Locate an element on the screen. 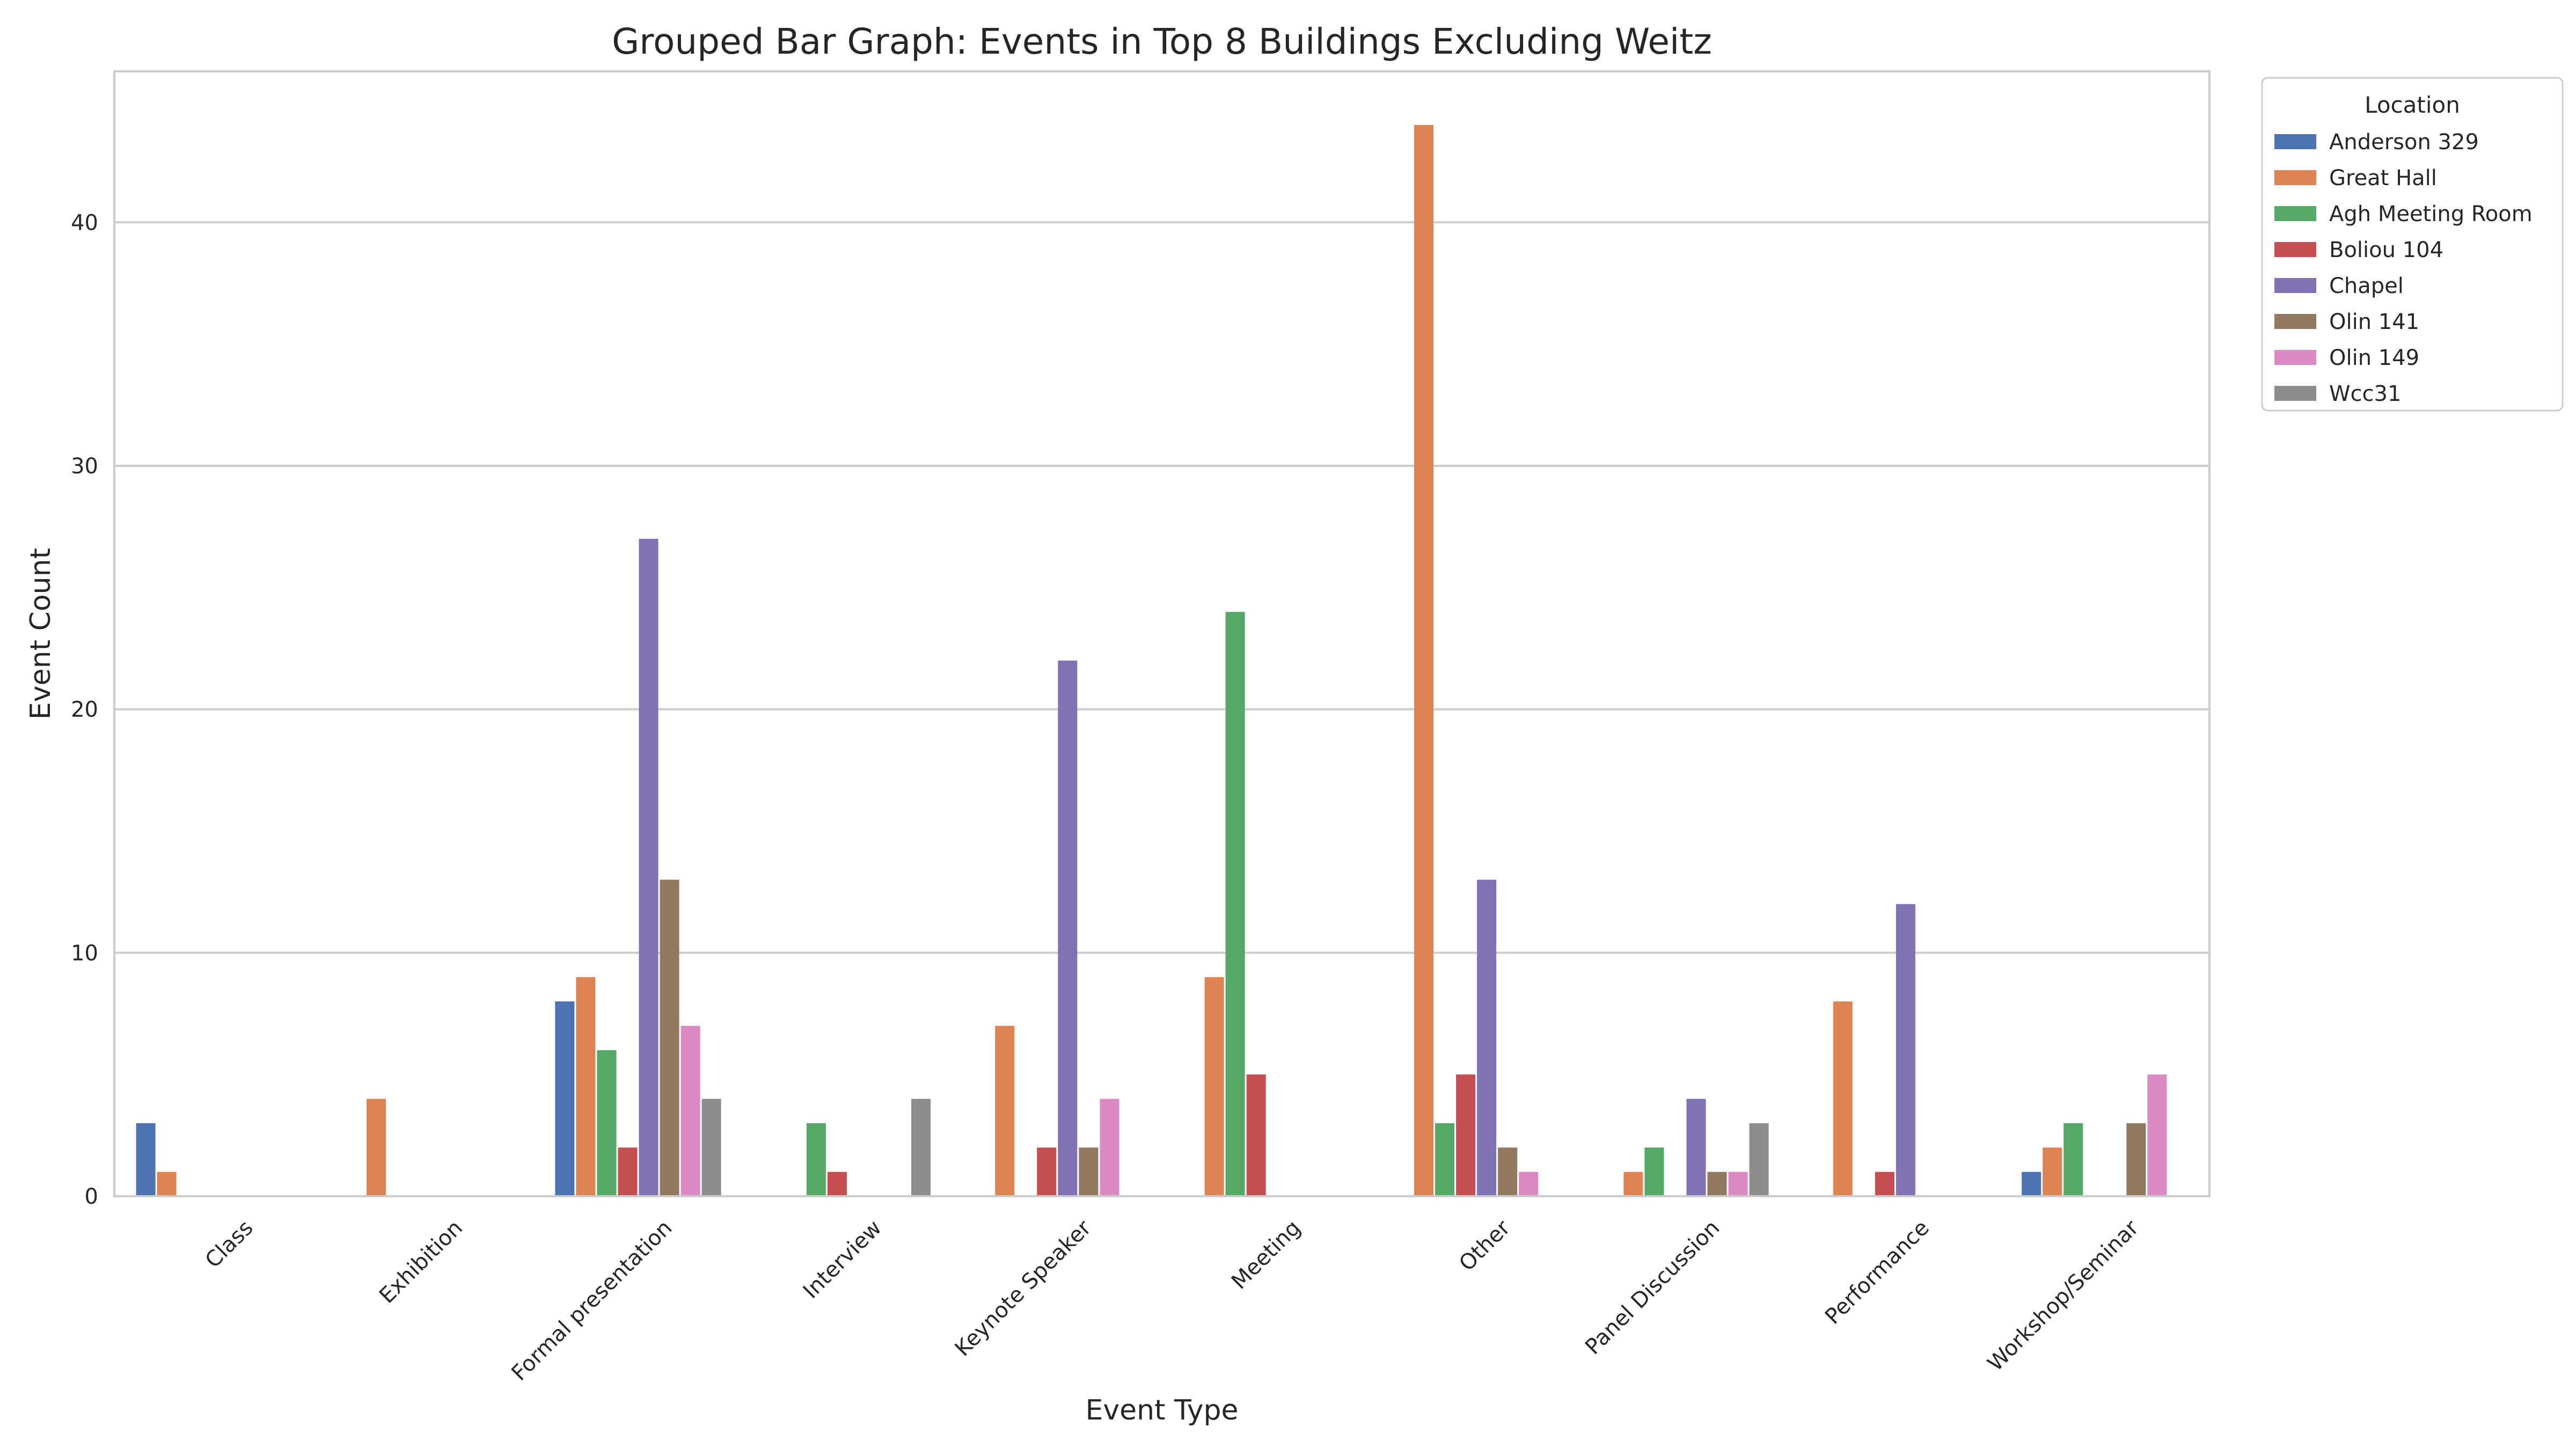  y-axis-label: Event Count is located at coordinates (41, 634).